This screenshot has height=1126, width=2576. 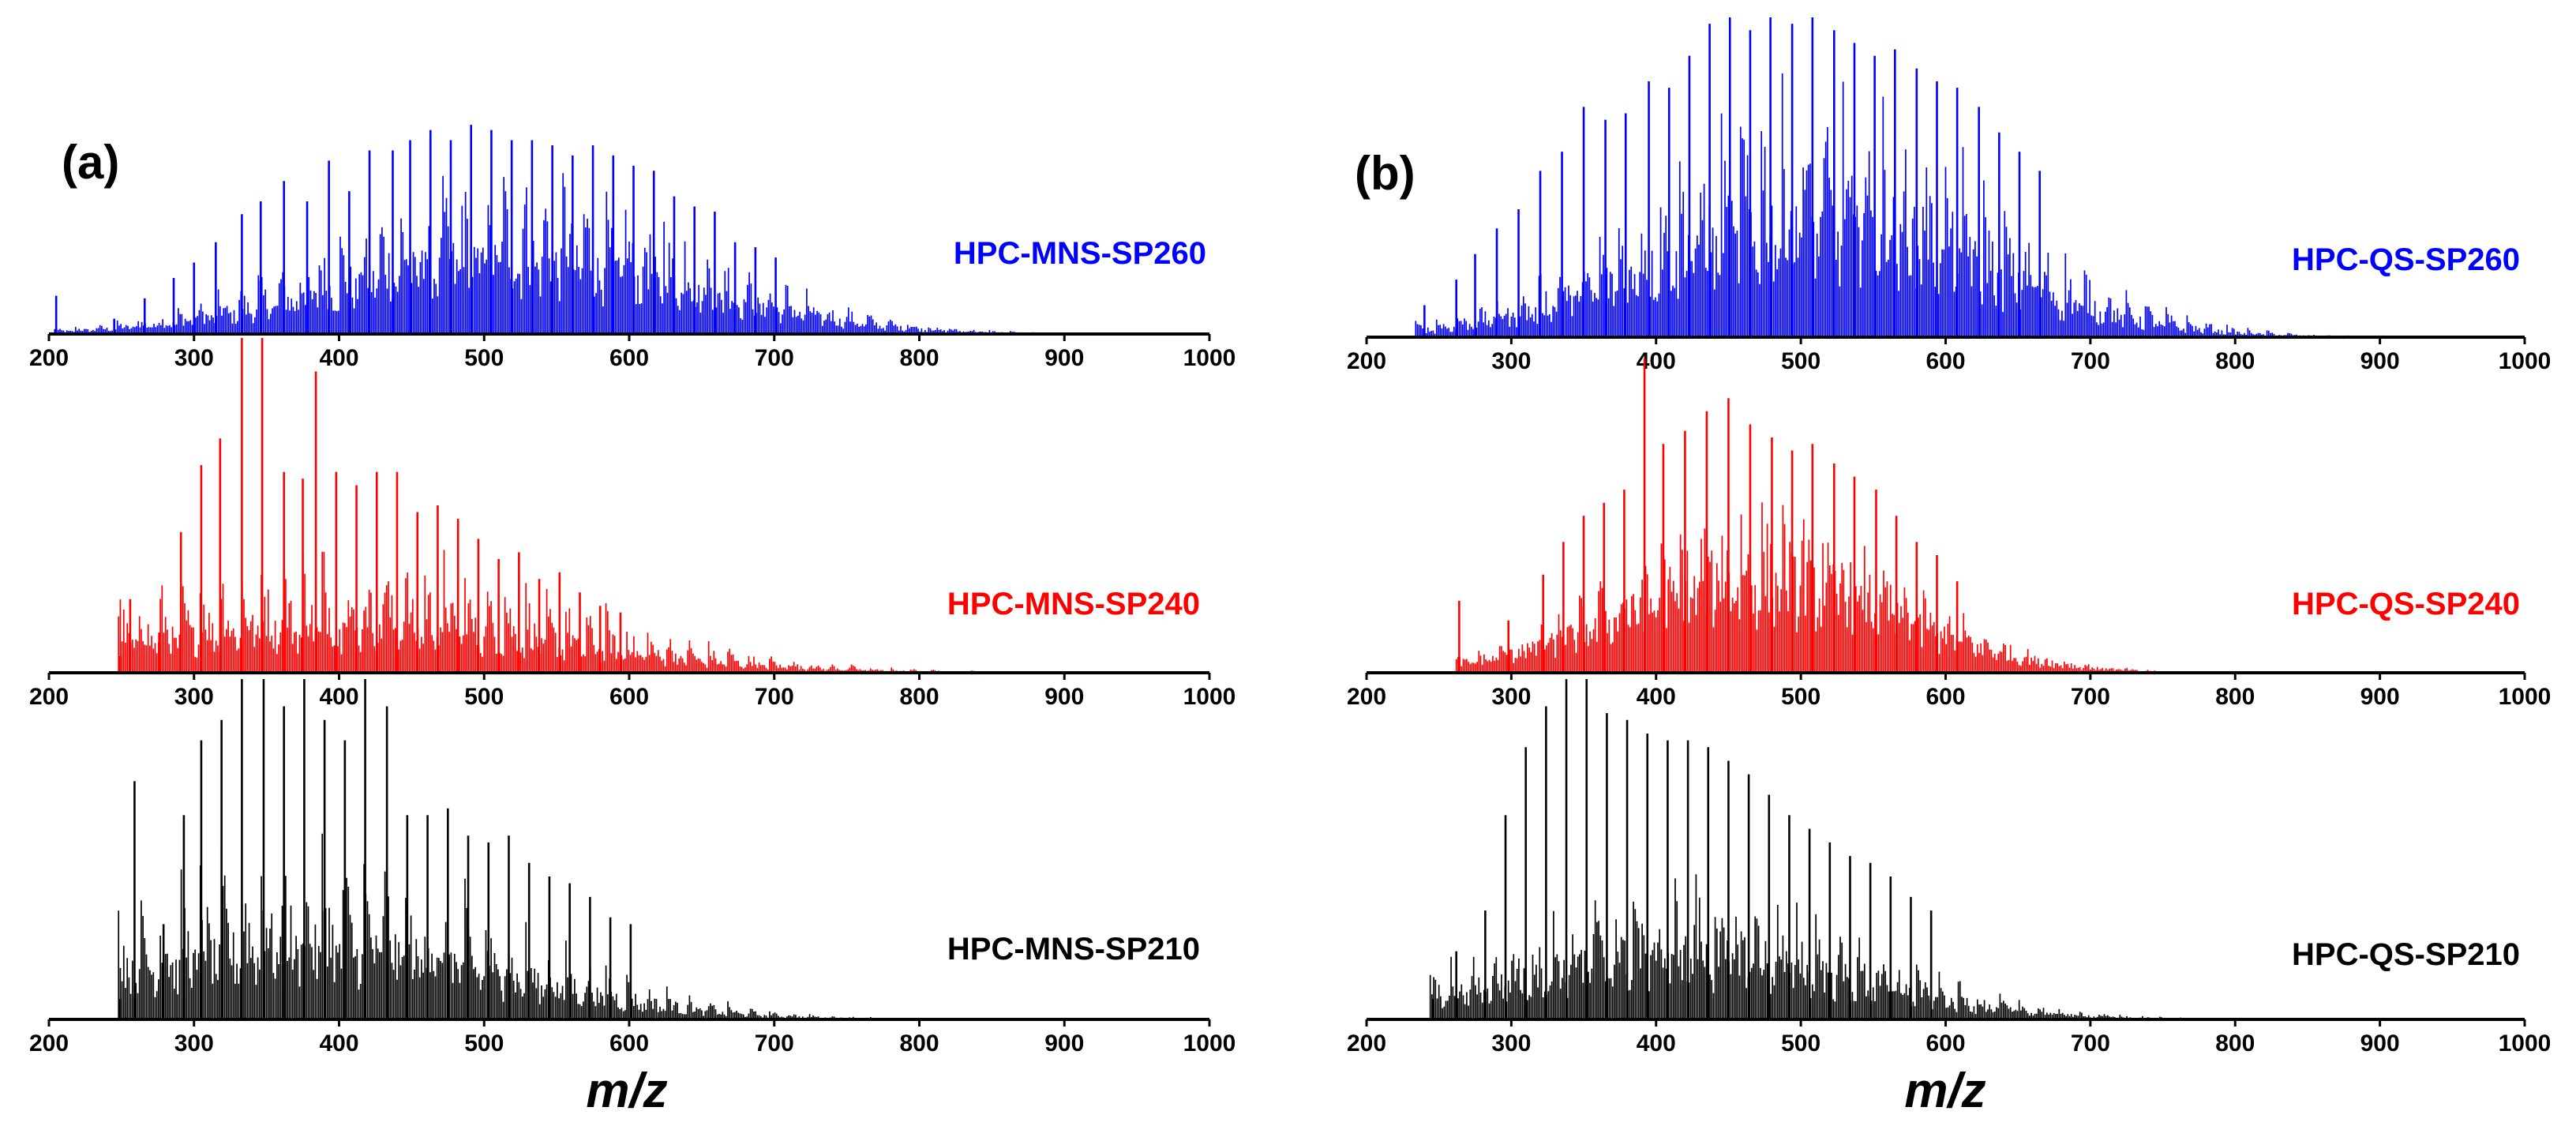 I want to click on trace-b-bottom-peaks, so click(x=1806, y=849).